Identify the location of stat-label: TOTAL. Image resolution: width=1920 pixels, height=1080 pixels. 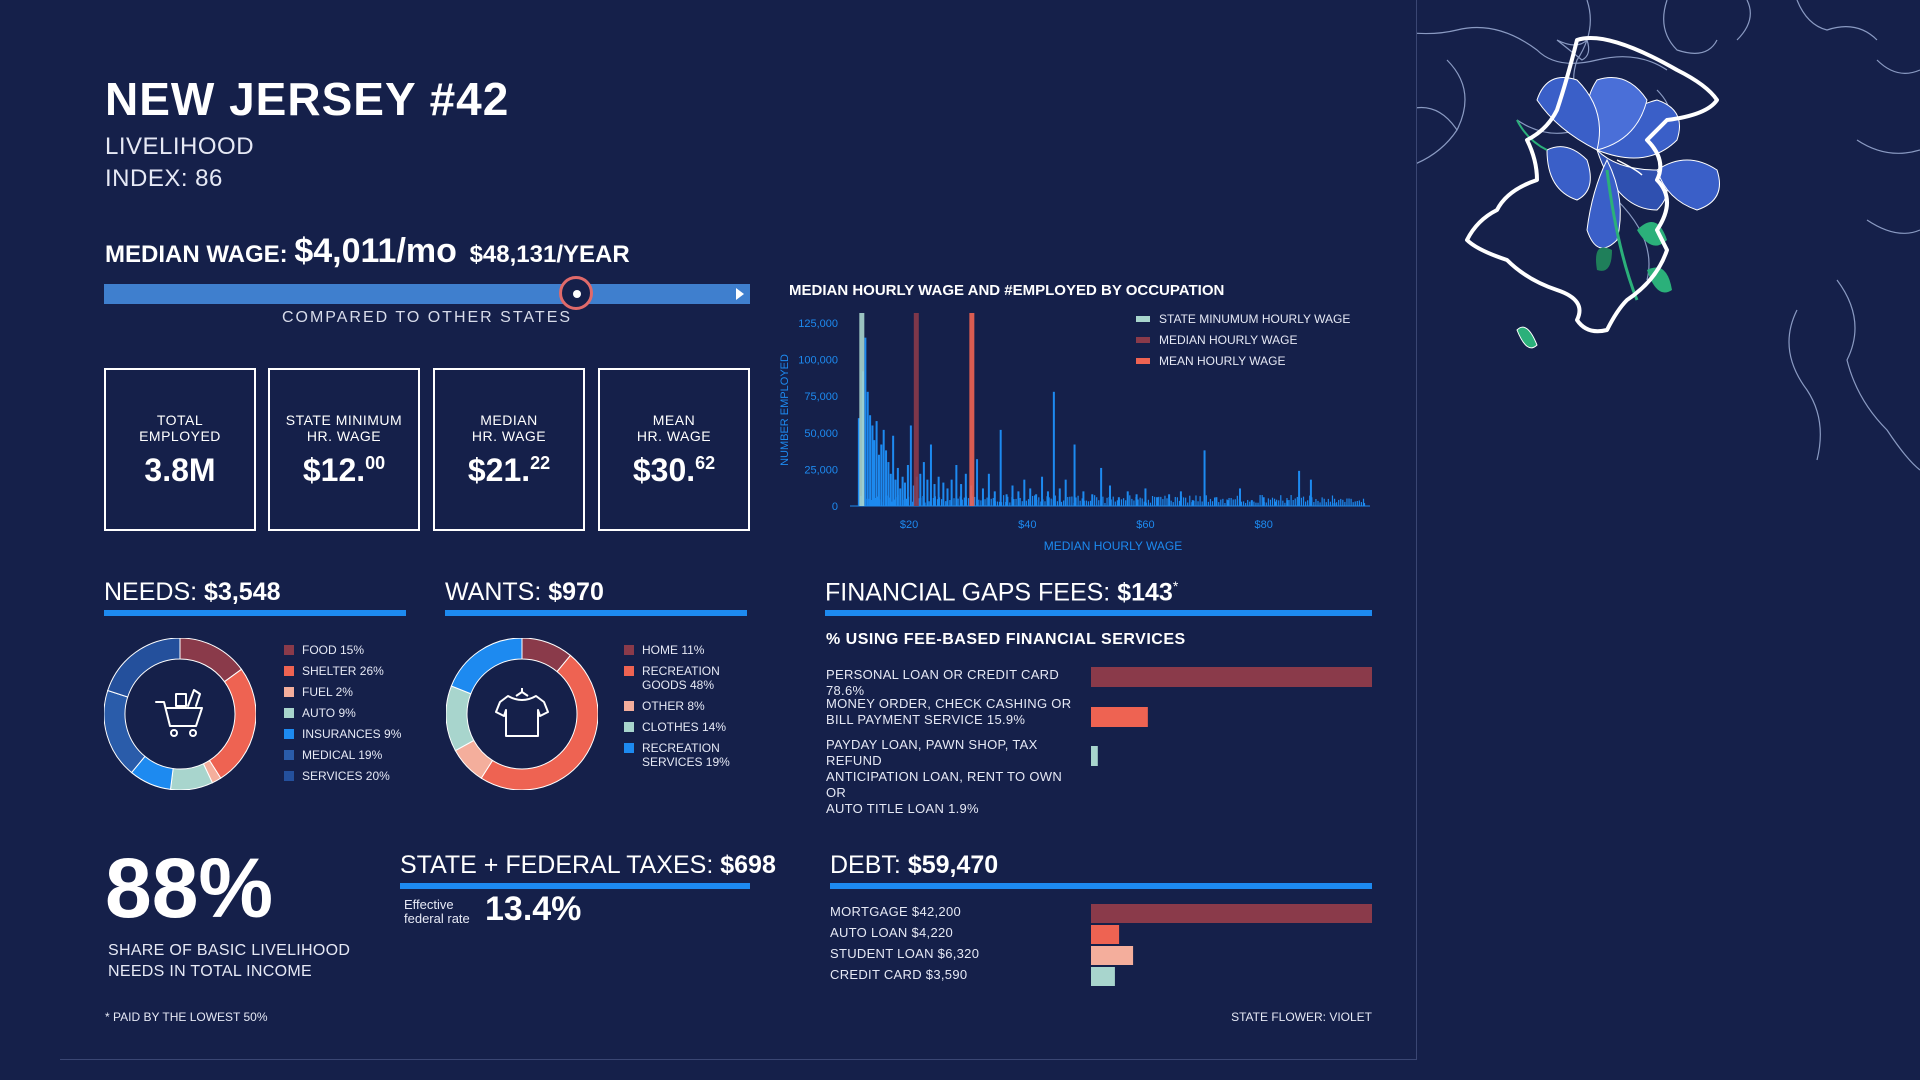
(180, 420).